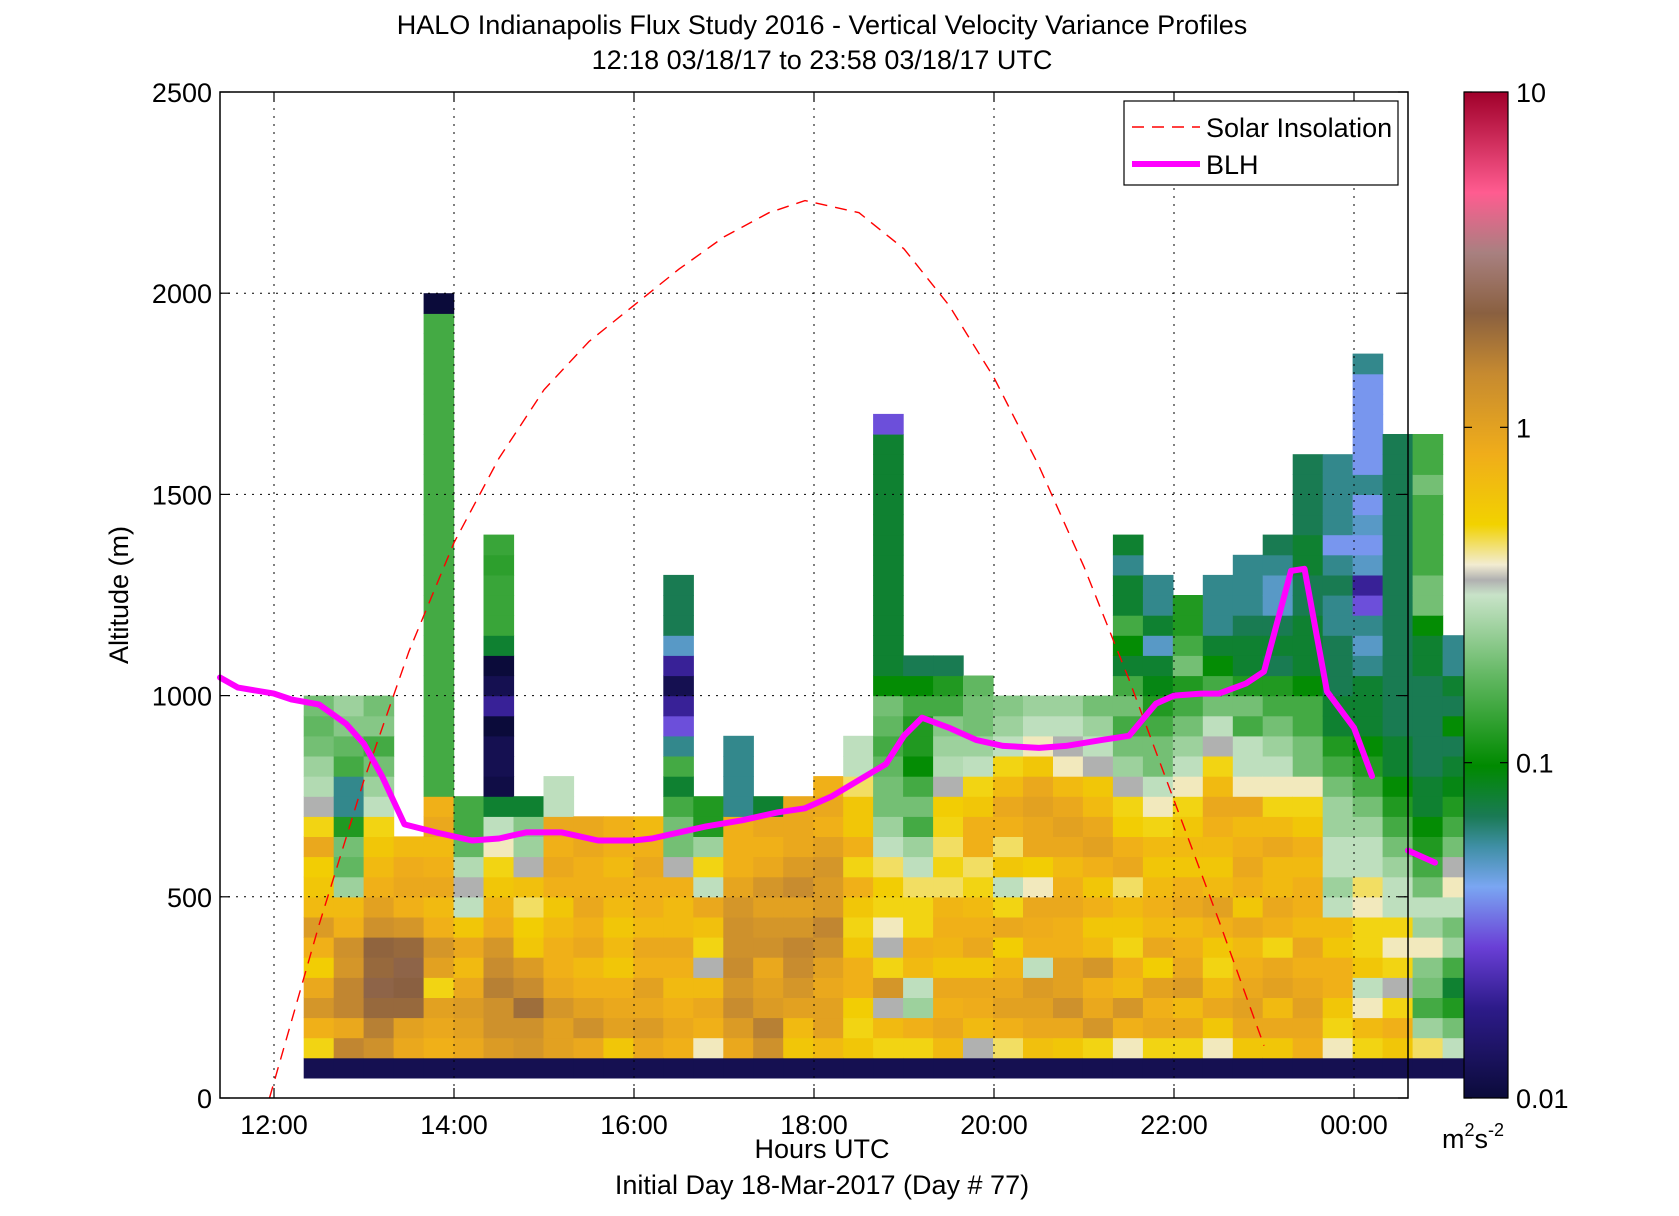  I want to click on y-tick-label: 0, so click(204, 1099).